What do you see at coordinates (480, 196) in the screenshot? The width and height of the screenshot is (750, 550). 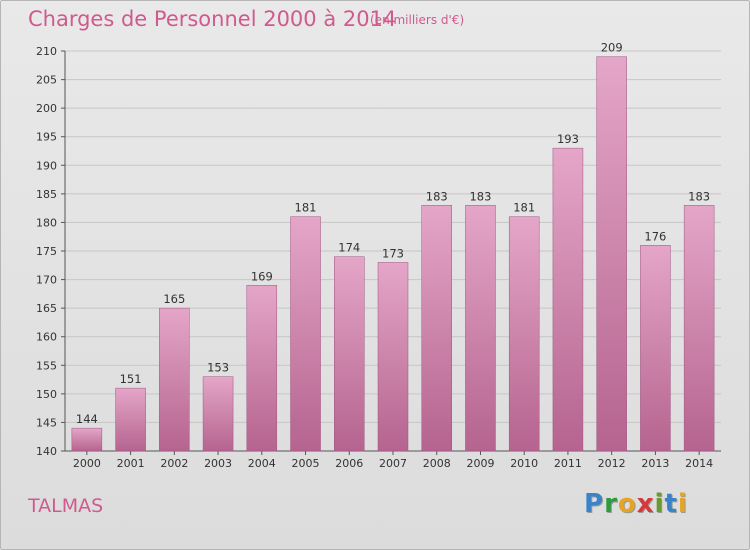 I see `data-label-2009: 183` at bounding box center [480, 196].